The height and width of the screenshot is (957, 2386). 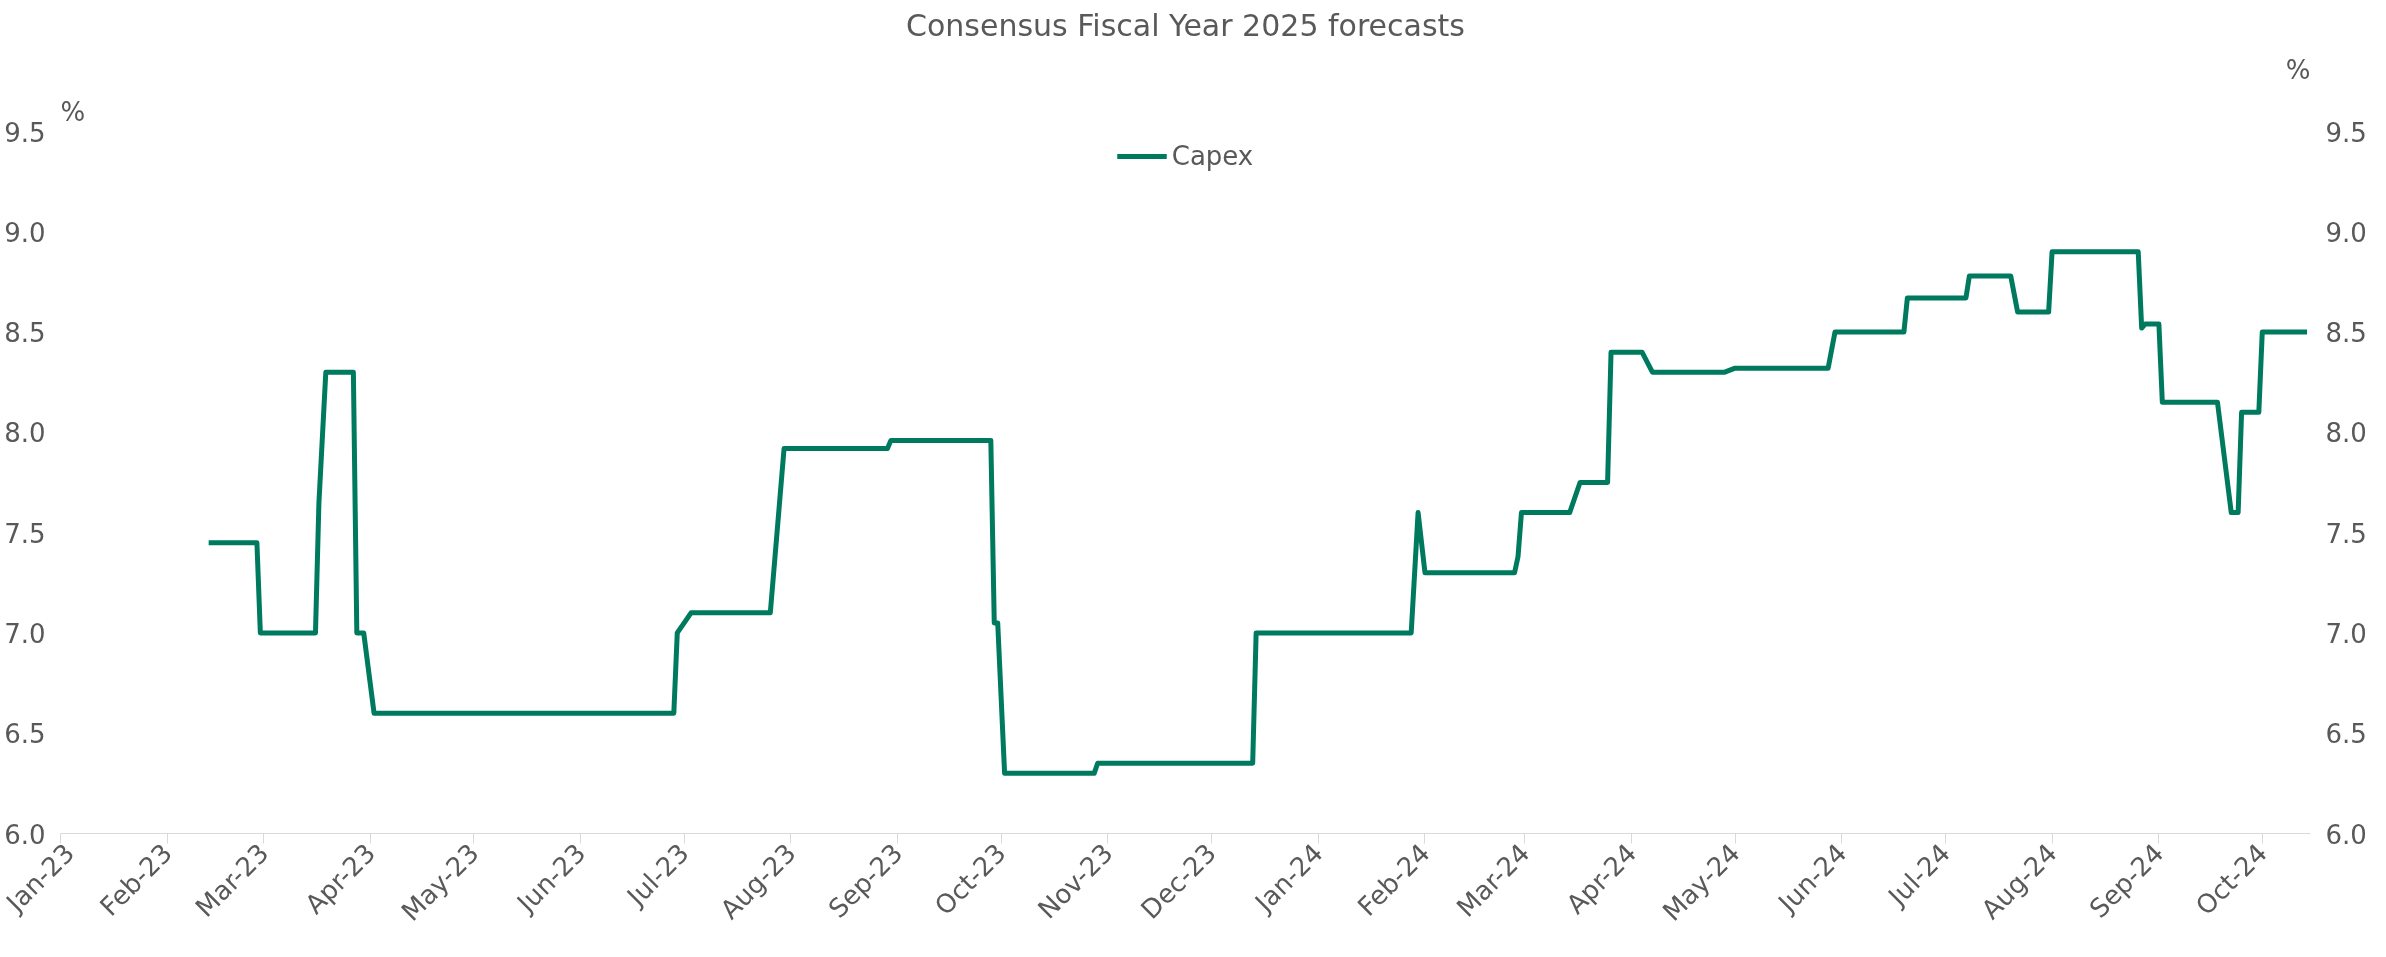 What do you see at coordinates (2346, 533) in the screenshot?
I see `y2-tick-label: 7.5` at bounding box center [2346, 533].